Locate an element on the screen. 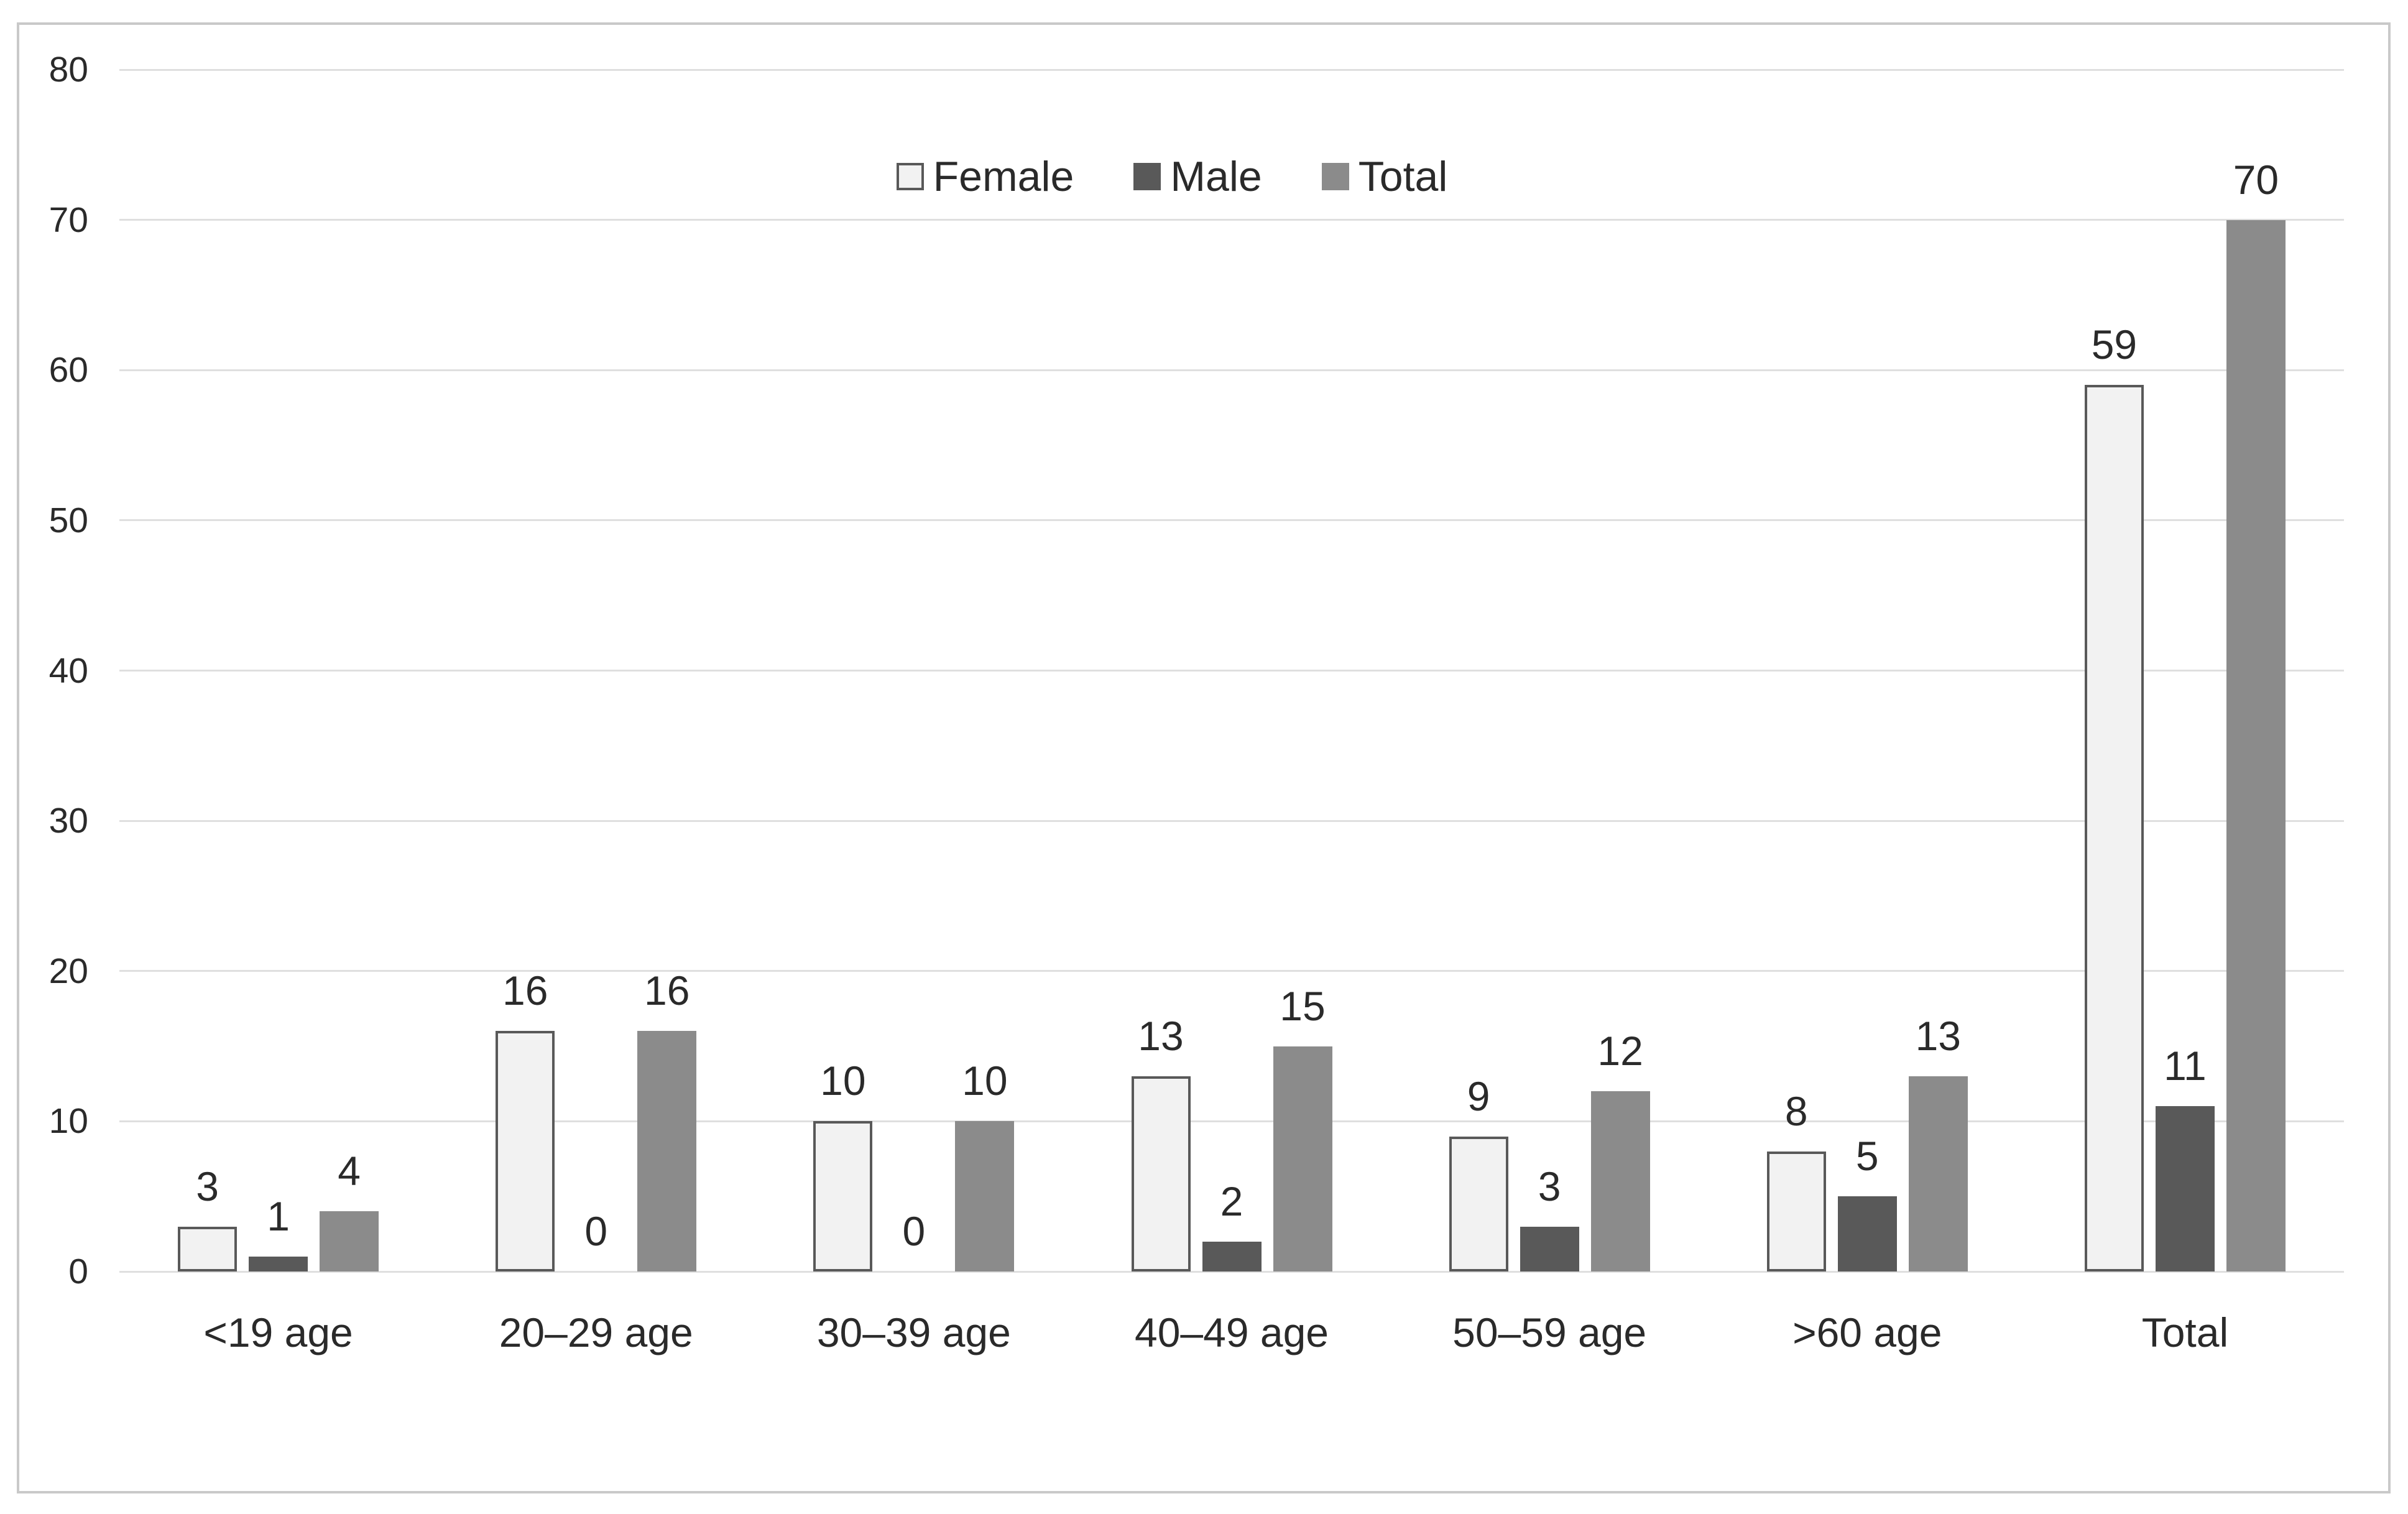 This screenshot has height=1514, width=2408. y-tick-60: 60 is located at coordinates (68, 370).